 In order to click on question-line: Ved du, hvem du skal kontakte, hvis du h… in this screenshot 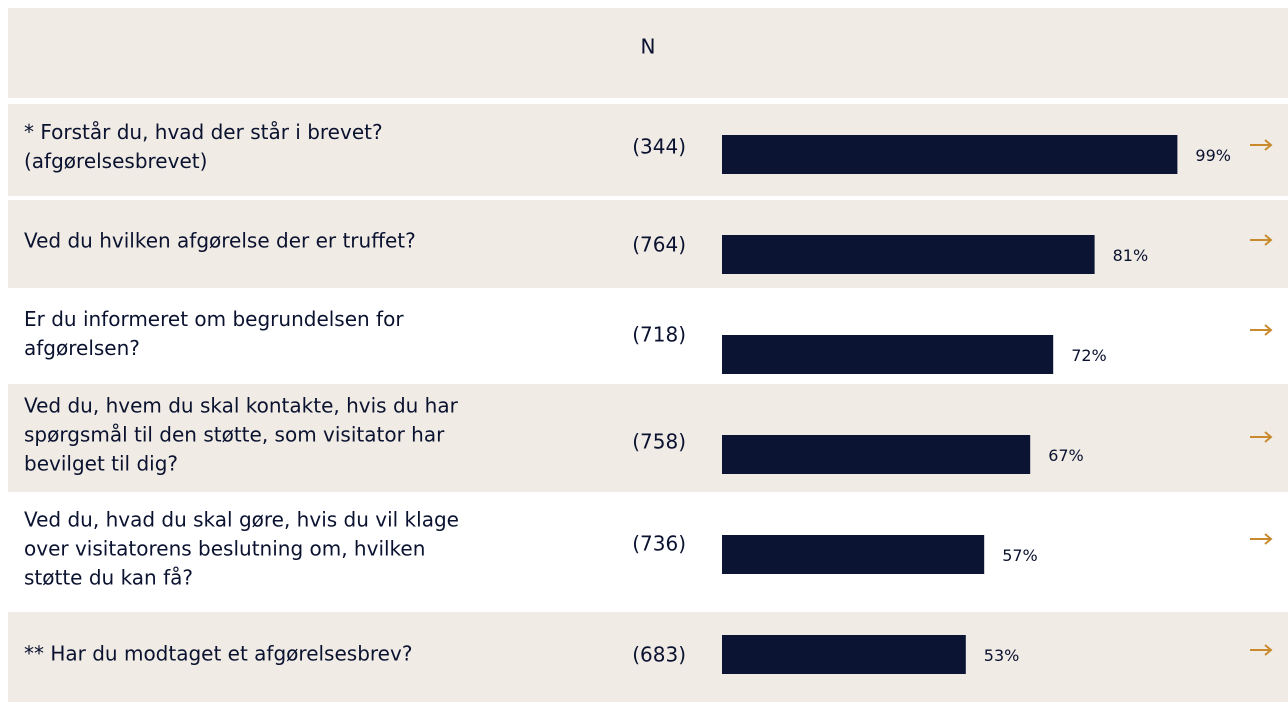, I will do `click(241, 406)`.